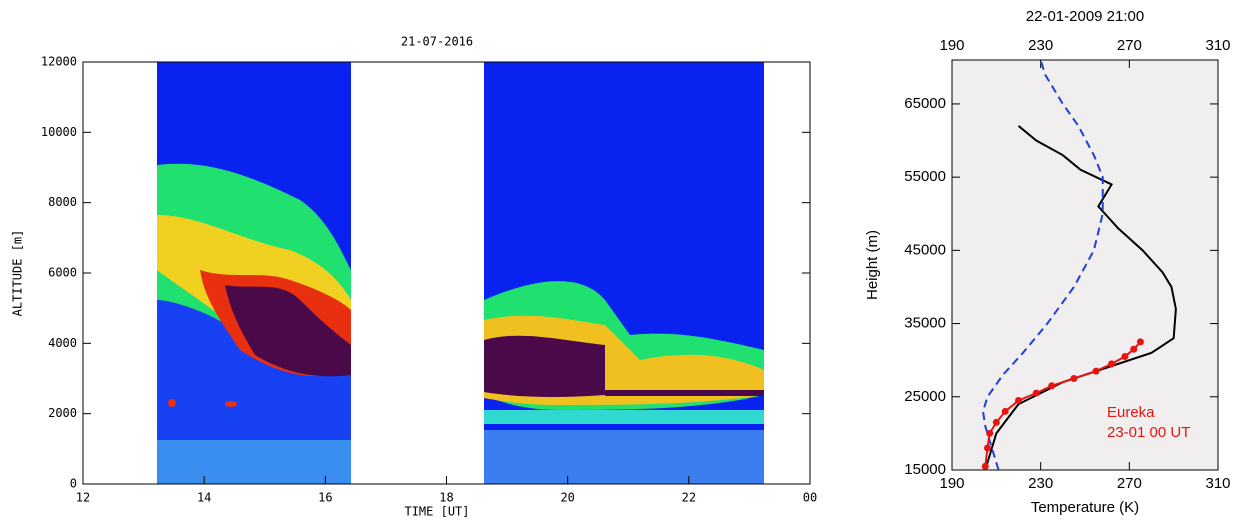 The image size is (1256, 523). I want to click on x-top-tick-label: 190, so click(951, 45).